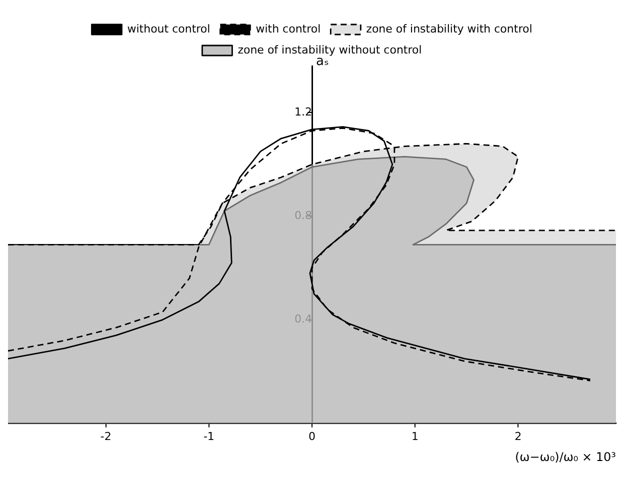  Describe the element at coordinates (208, 436) in the screenshot. I see `x-tick-label: -1` at that location.